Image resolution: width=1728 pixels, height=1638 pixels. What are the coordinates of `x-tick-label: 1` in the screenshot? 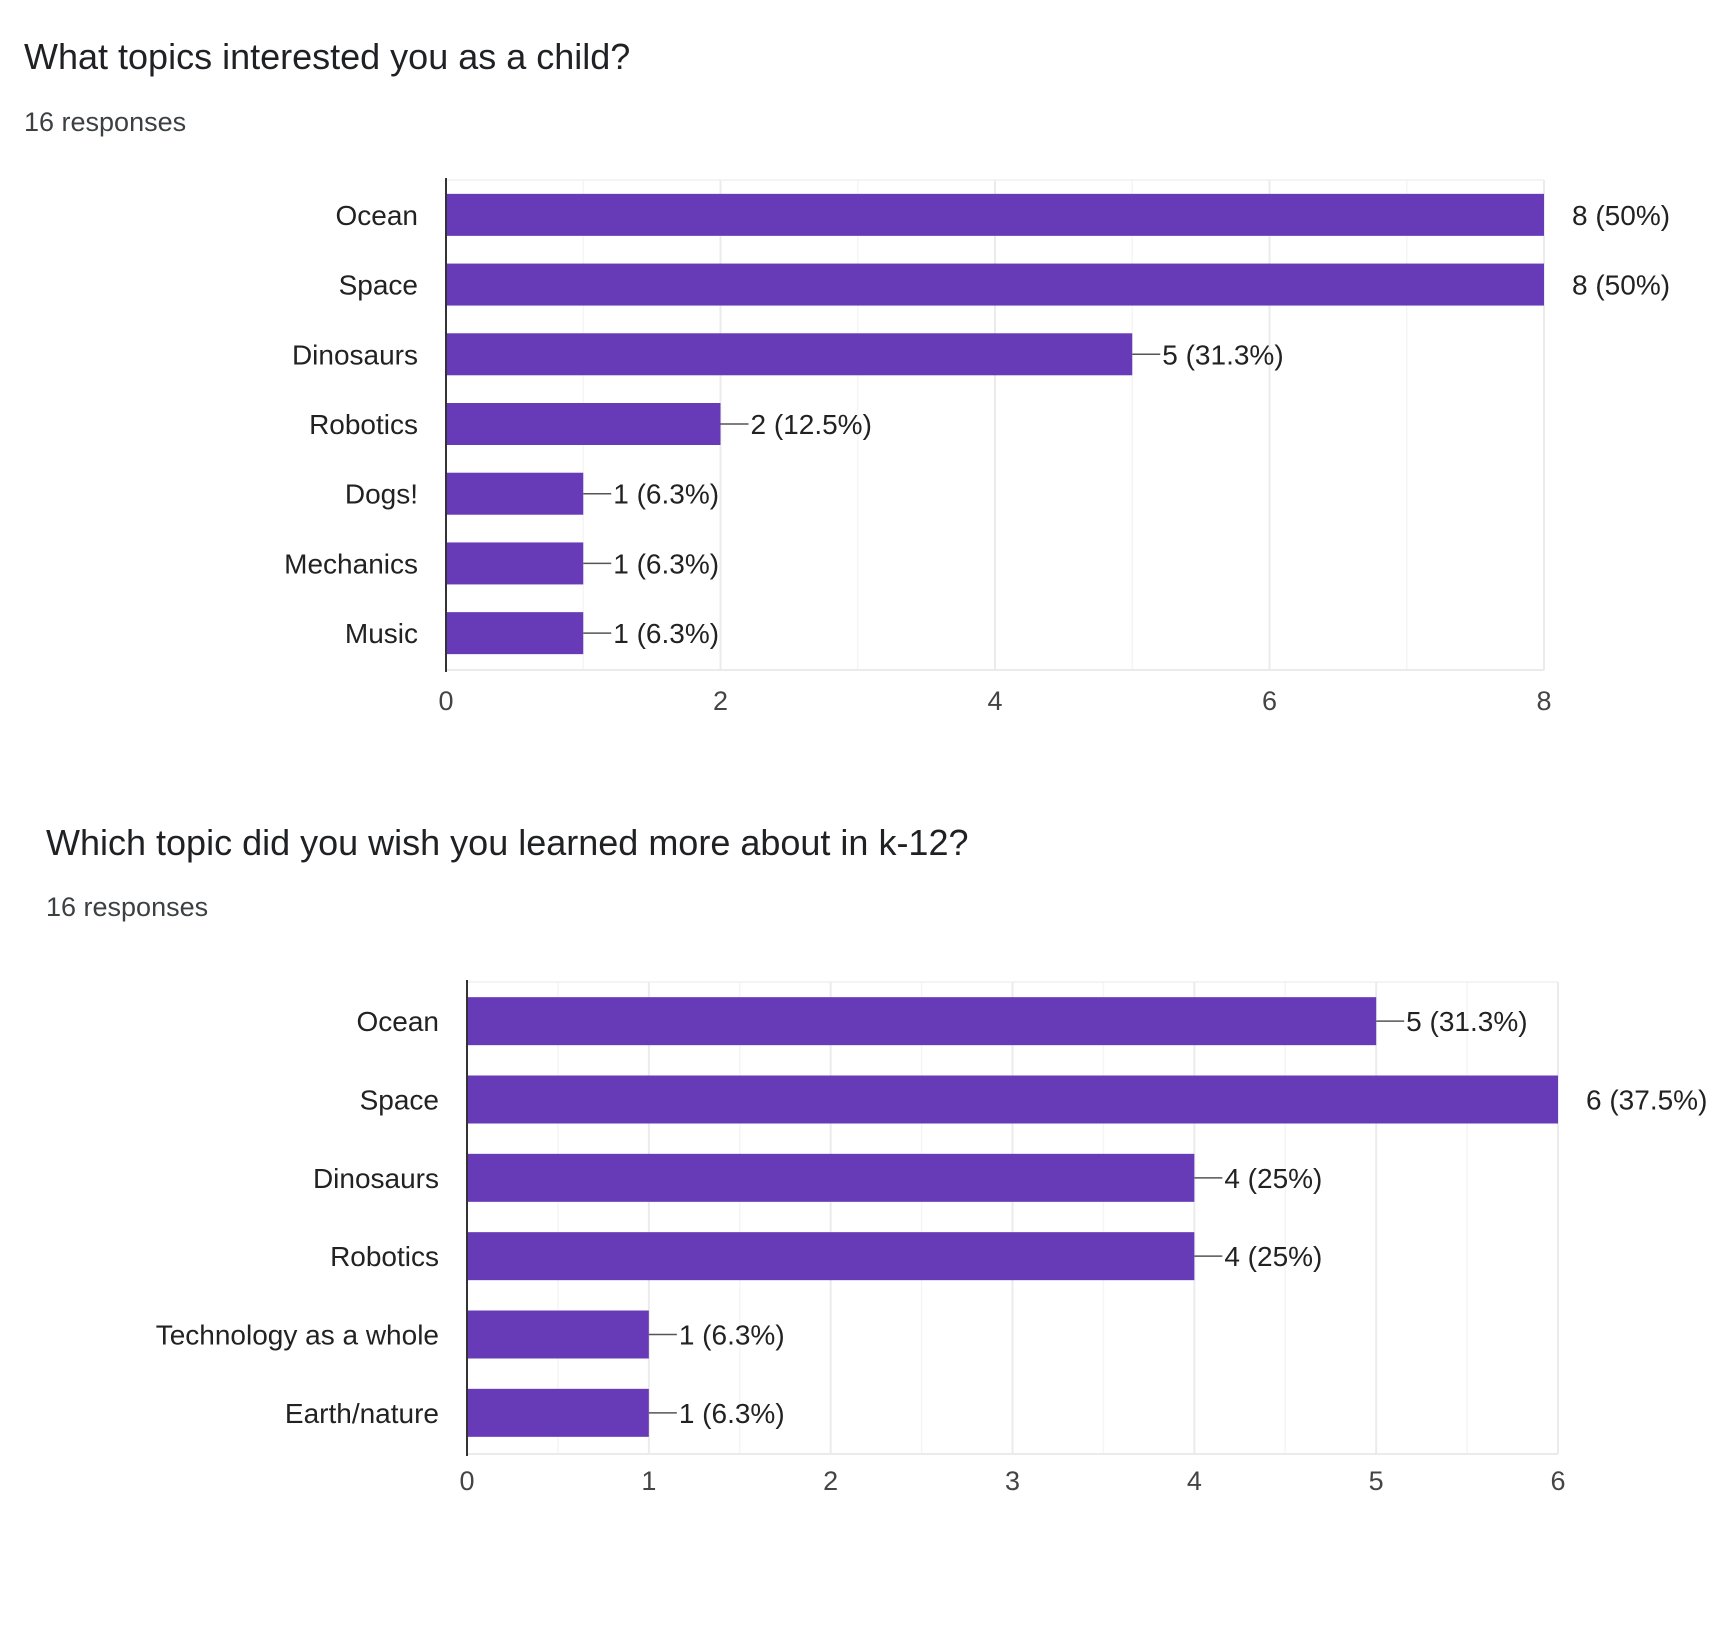 It's located at (648, 1481).